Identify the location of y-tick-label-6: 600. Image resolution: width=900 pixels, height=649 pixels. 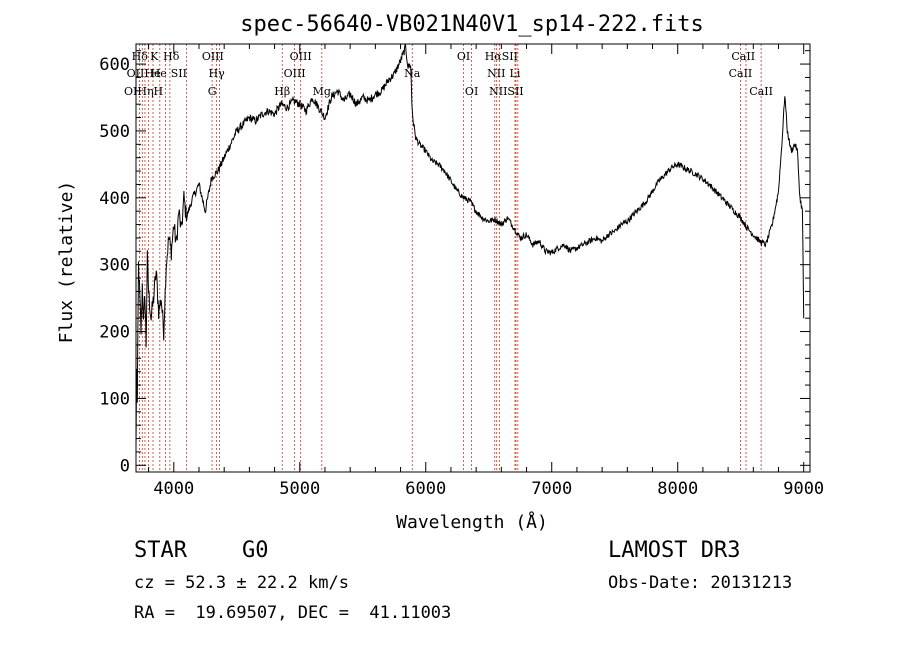
(114, 65).